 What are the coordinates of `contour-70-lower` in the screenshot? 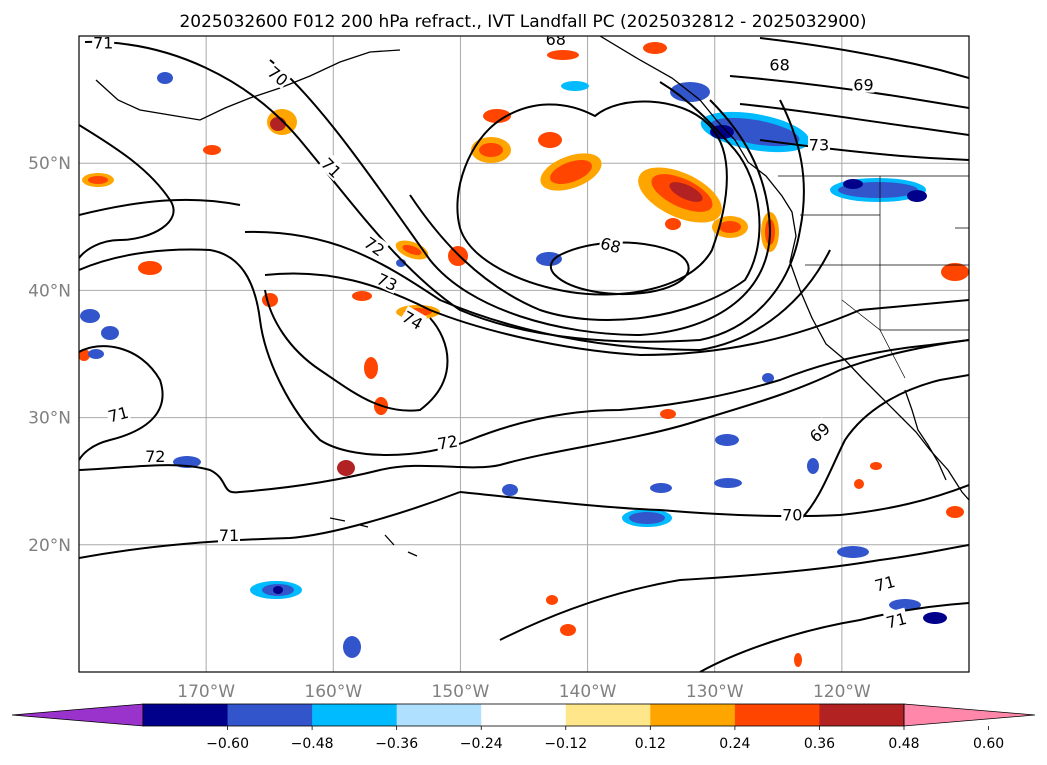 It's located at (714, 501).